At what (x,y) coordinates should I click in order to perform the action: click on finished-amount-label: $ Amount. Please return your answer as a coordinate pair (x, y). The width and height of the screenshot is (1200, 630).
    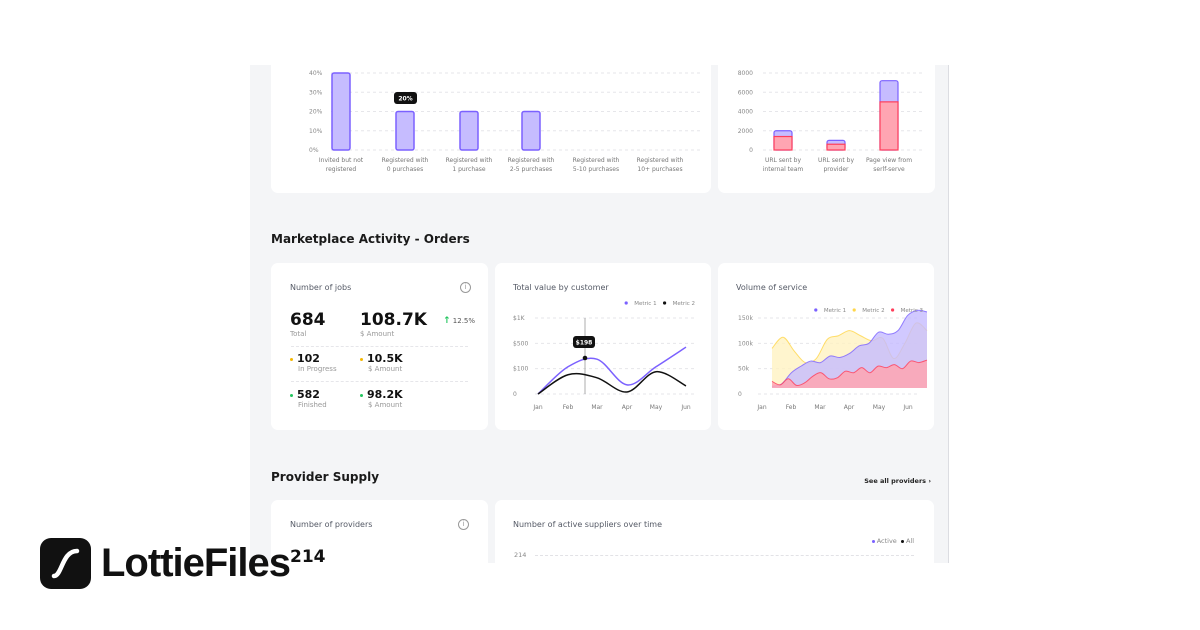
    Looking at the image, I should click on (385, 405).